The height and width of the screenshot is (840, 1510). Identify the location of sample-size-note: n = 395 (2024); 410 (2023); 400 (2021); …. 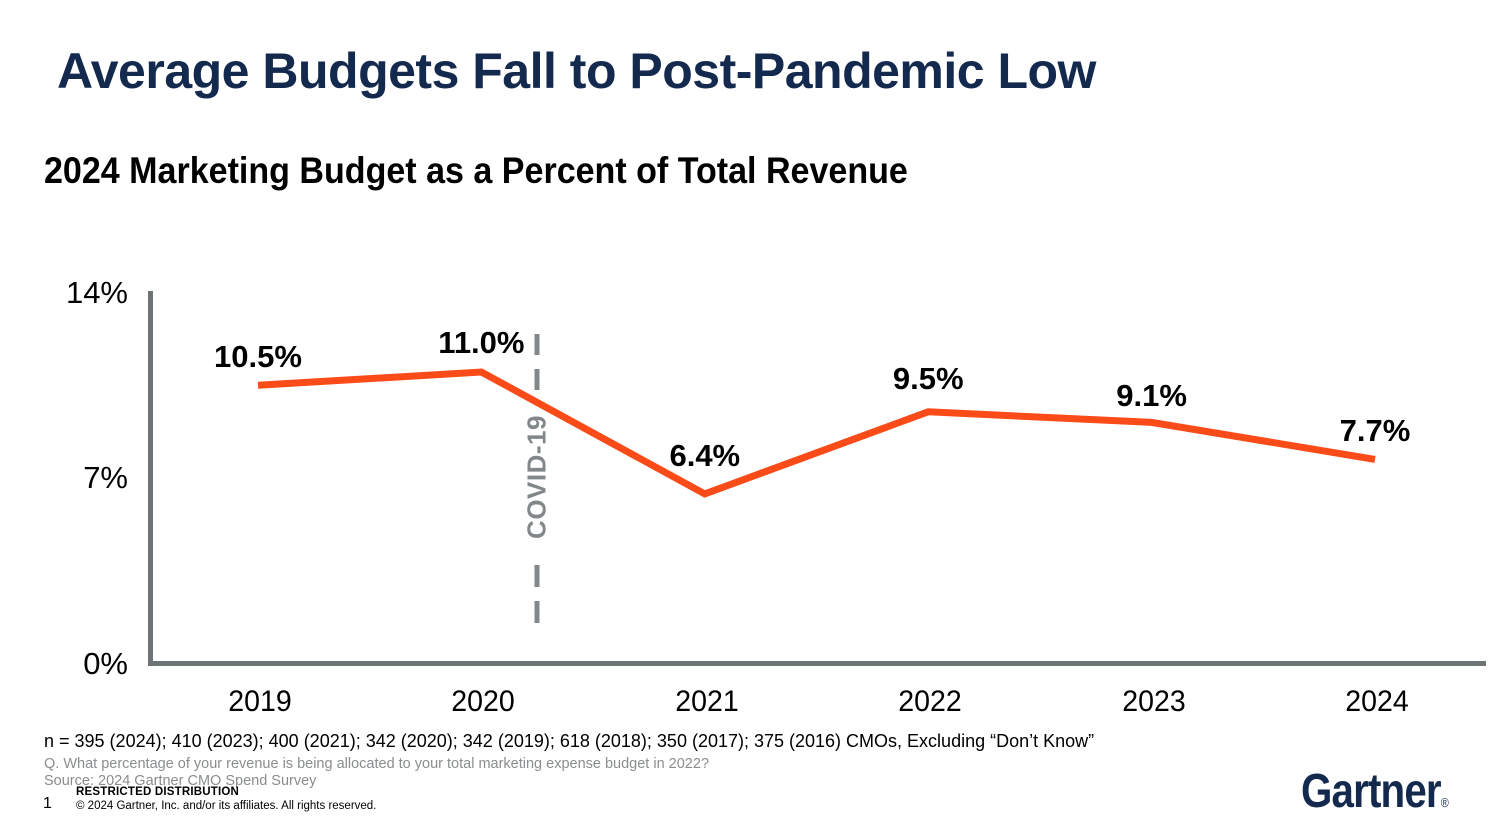
(569, 741).